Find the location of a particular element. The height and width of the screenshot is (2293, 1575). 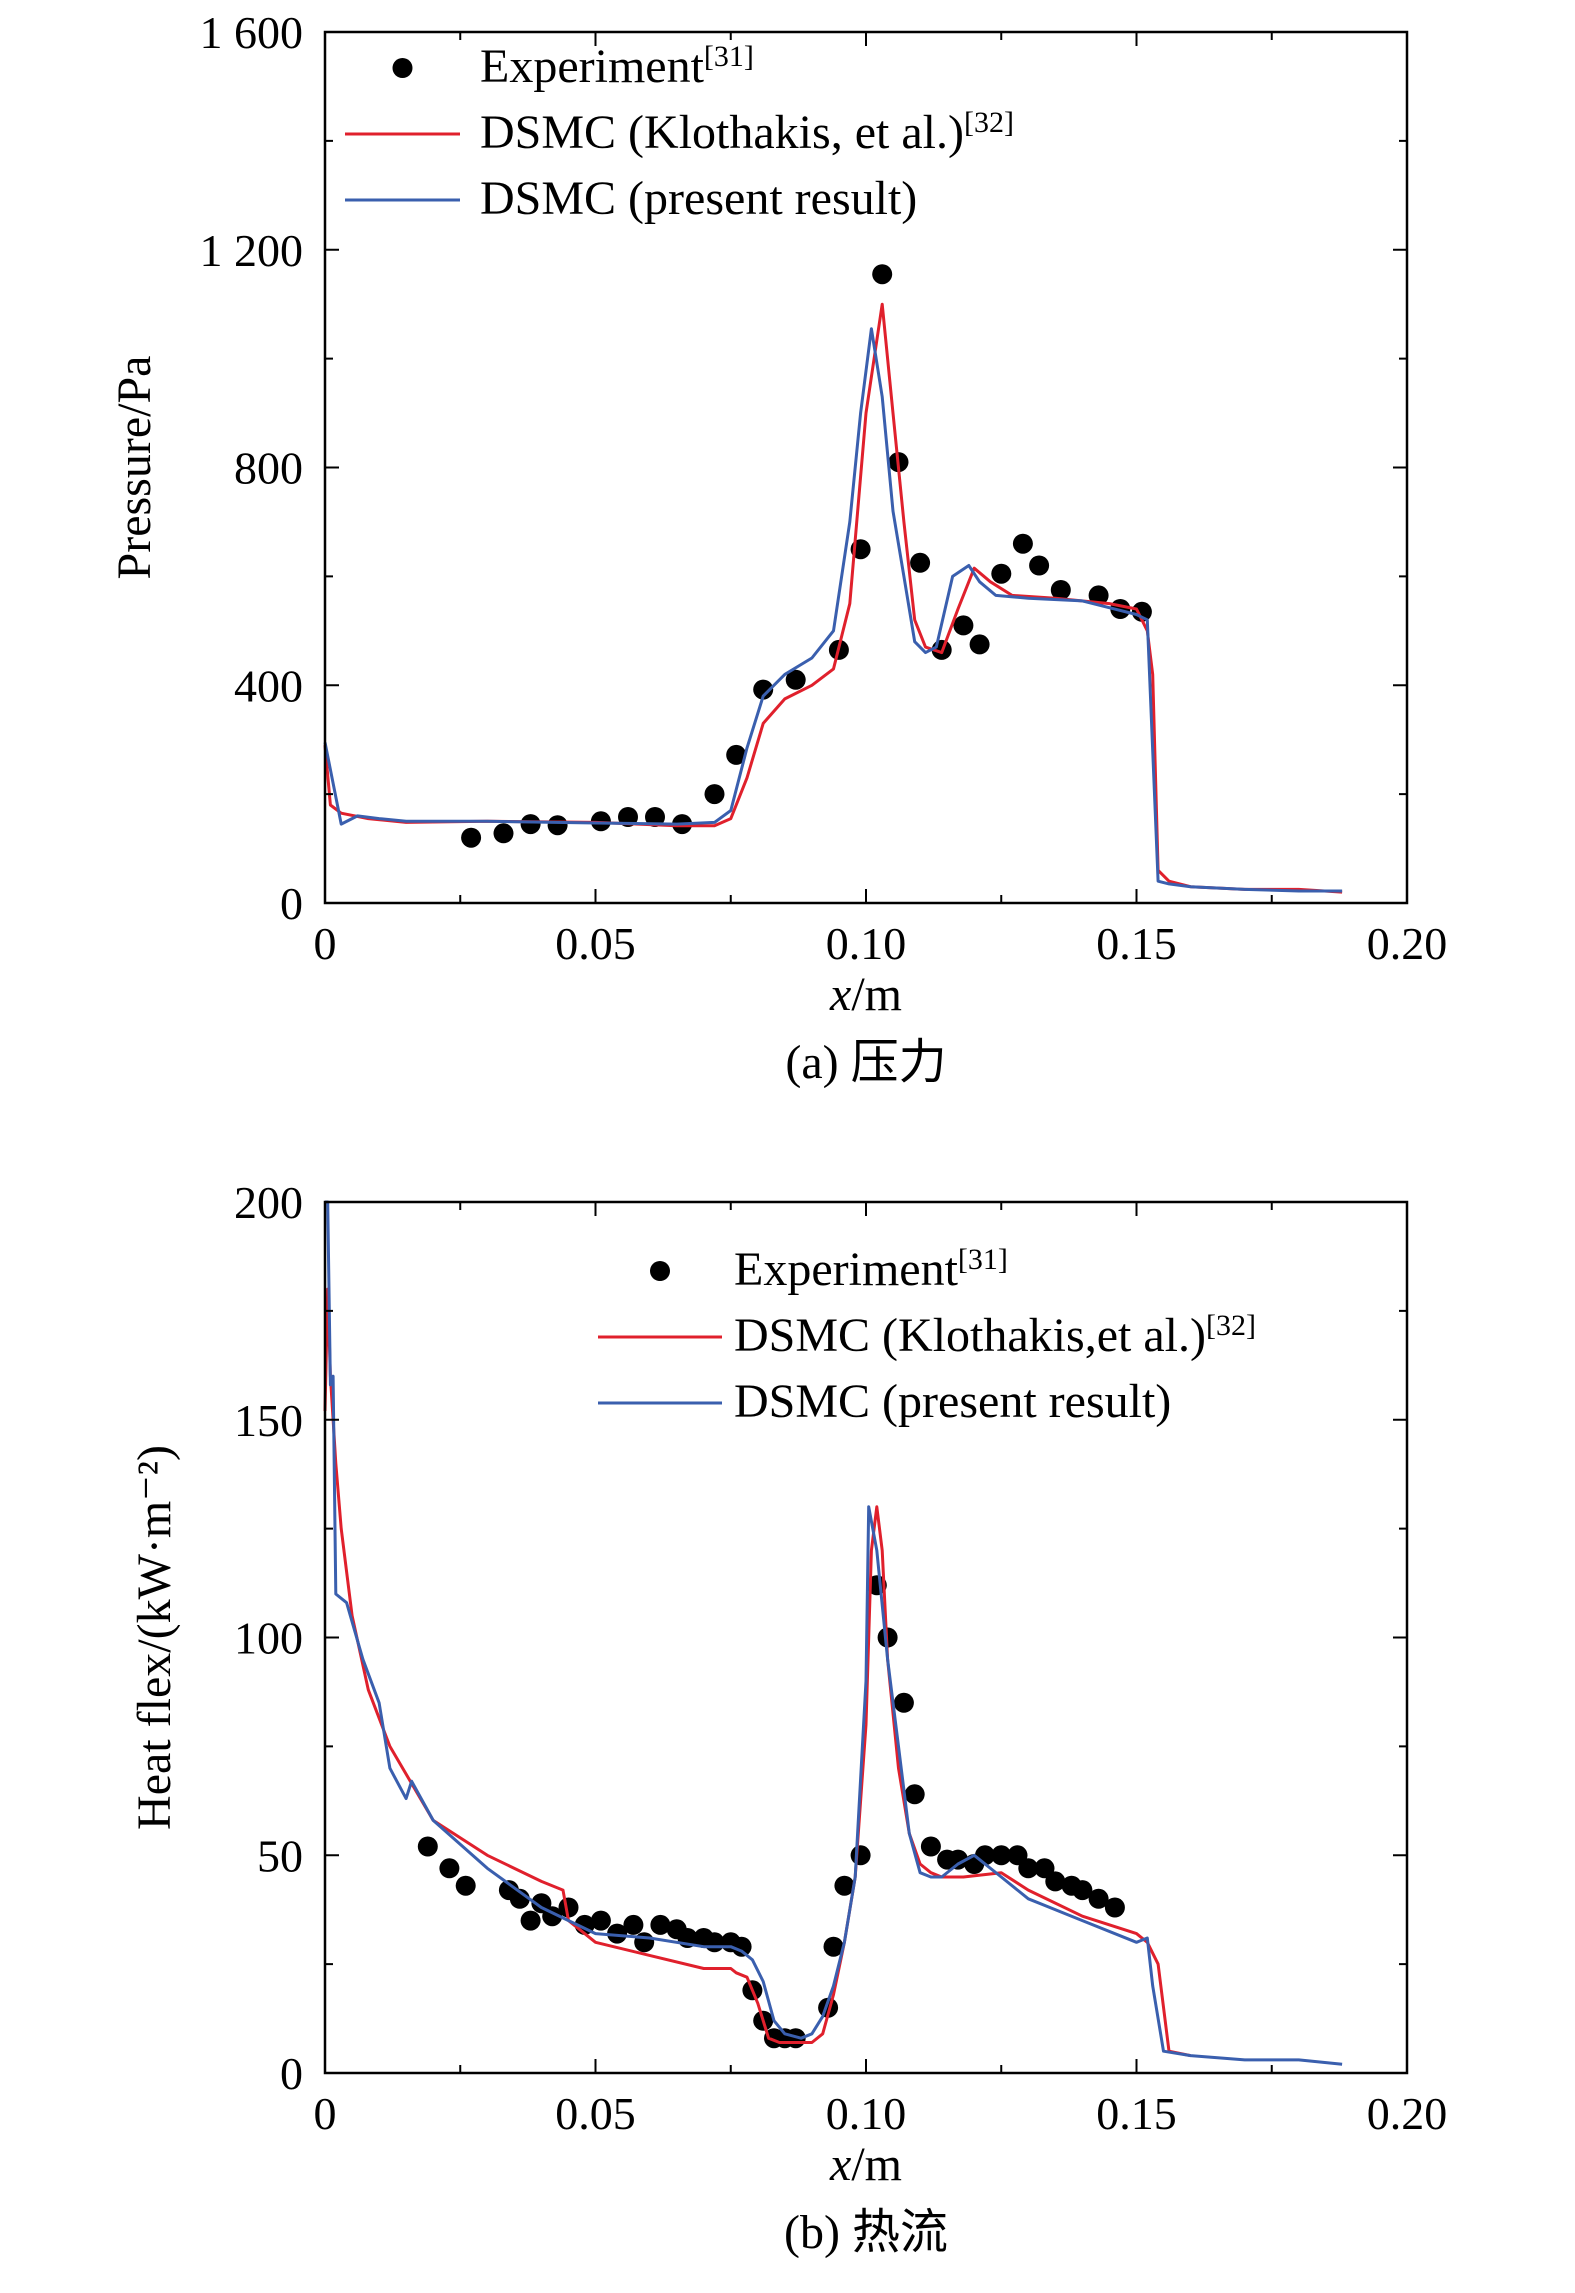

y-tick-label: 1 600 is located at coordinates (252, 32).